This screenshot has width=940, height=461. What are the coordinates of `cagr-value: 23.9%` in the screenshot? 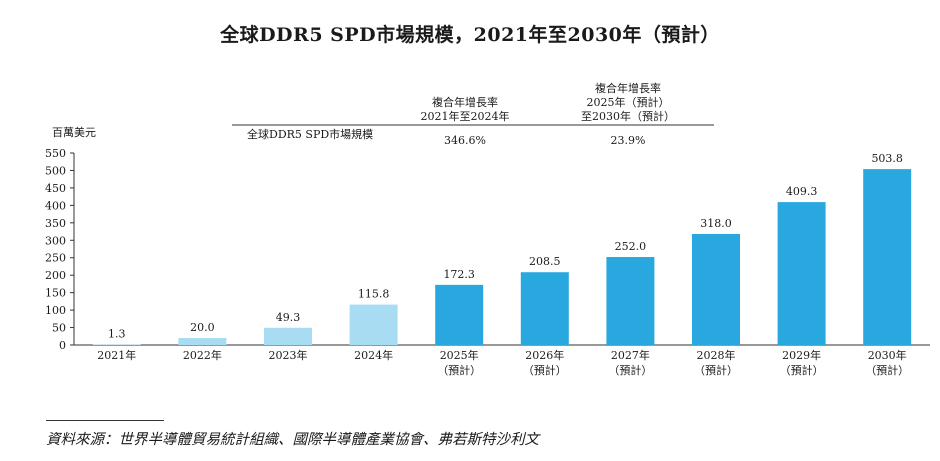 It's located at (628, 140).